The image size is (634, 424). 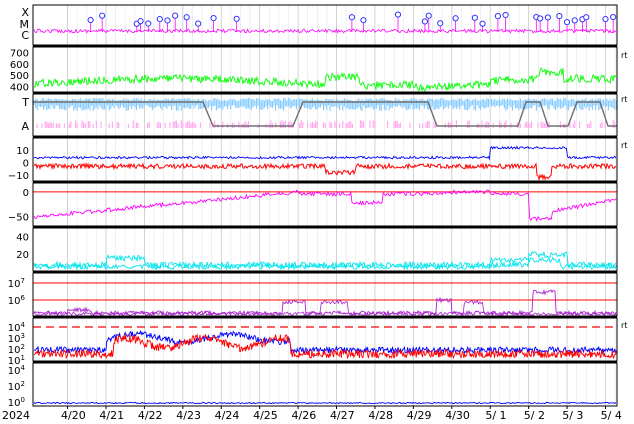 What do you see at coordinates (227, 415) in the screenshot?
I see `x-date-label: 4/24` at bounding box center [227, 415].